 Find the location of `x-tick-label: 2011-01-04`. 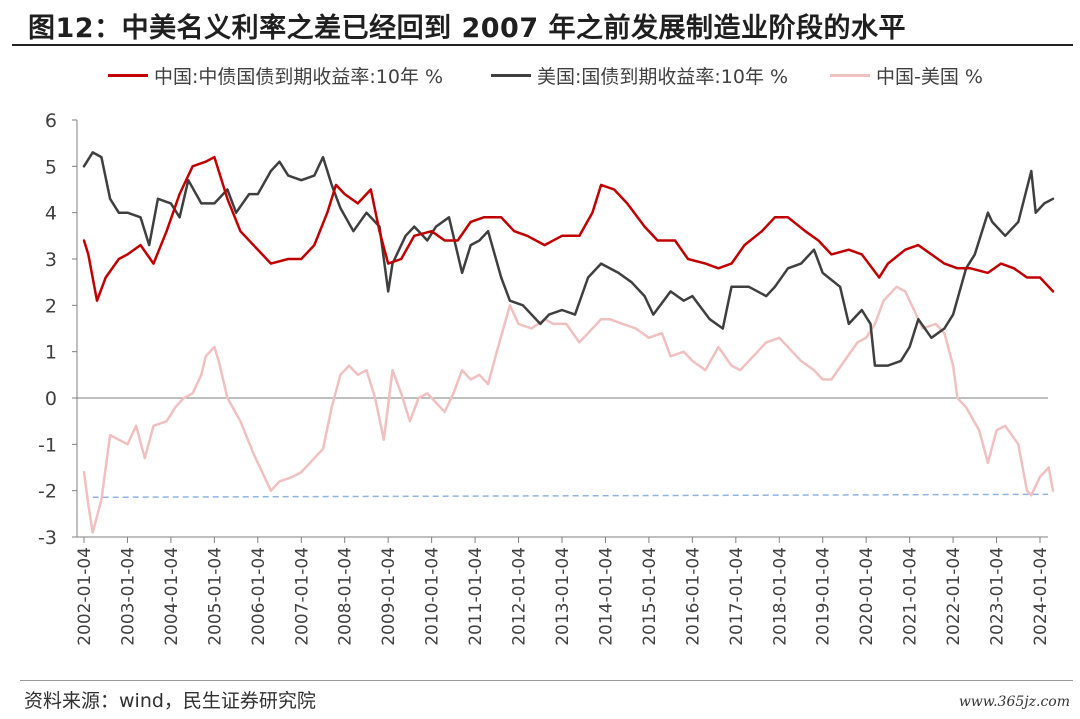

x-tick-label: 2011-01-04 is located at coordinates (476, 596).